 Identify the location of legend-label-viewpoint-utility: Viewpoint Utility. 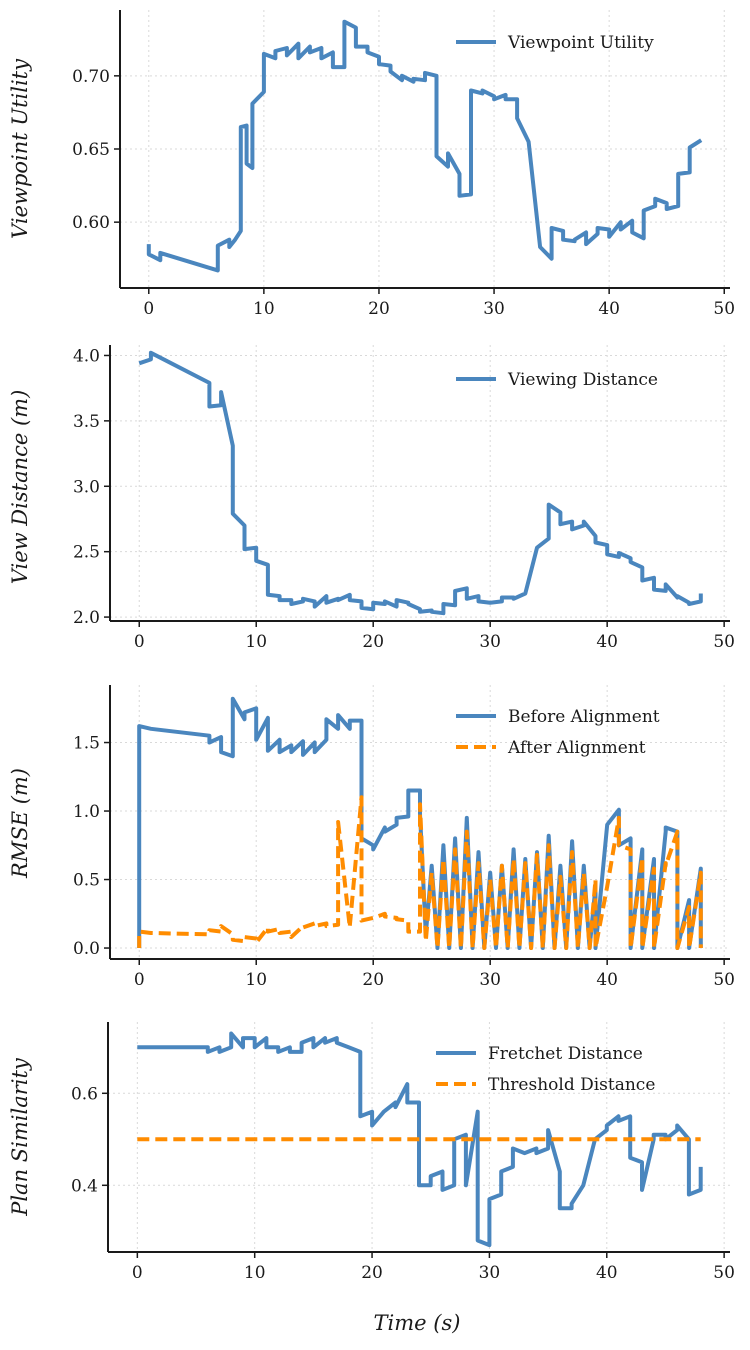
(580, 43).